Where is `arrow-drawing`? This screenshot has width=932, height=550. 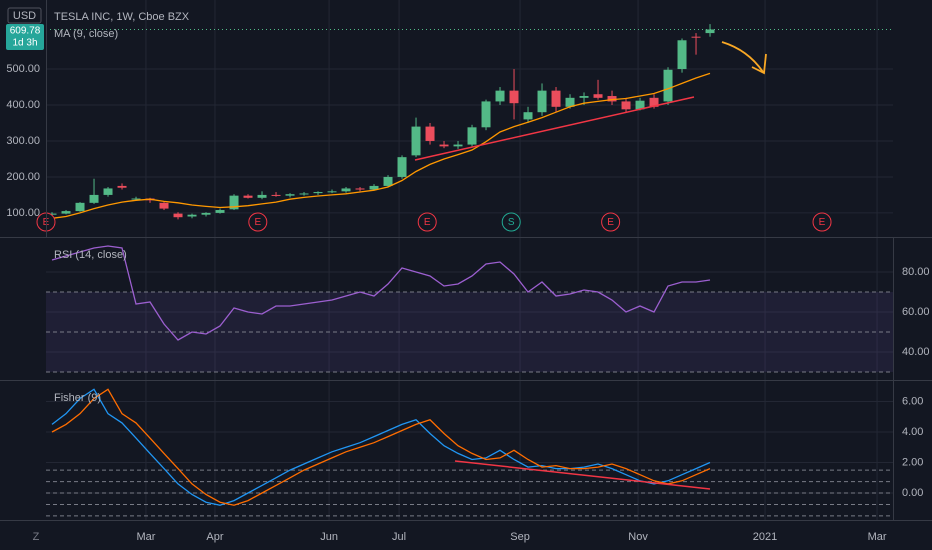
arrow-drawing is located at coordinates (742, 57).